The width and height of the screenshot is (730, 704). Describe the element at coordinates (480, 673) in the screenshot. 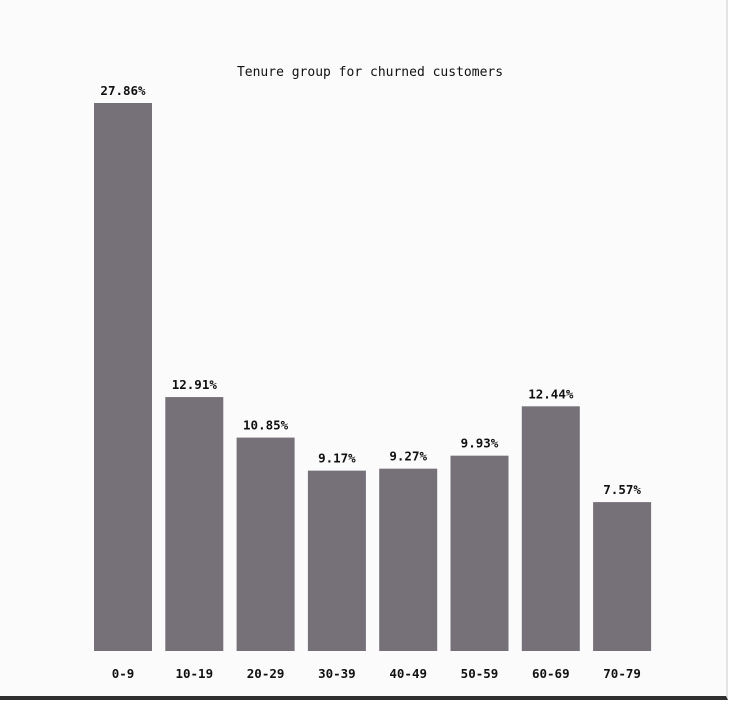

I see `x-tick-label-50-59: 50-59` at that location.